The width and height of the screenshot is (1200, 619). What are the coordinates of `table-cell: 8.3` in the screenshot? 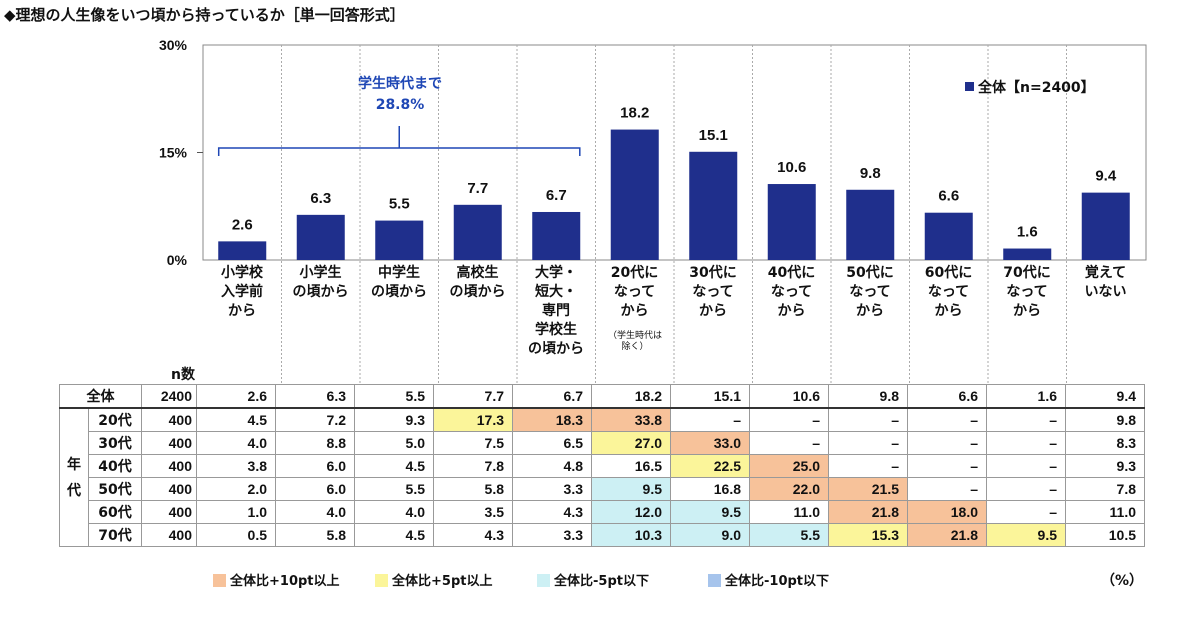 It's located at (1105, 443).